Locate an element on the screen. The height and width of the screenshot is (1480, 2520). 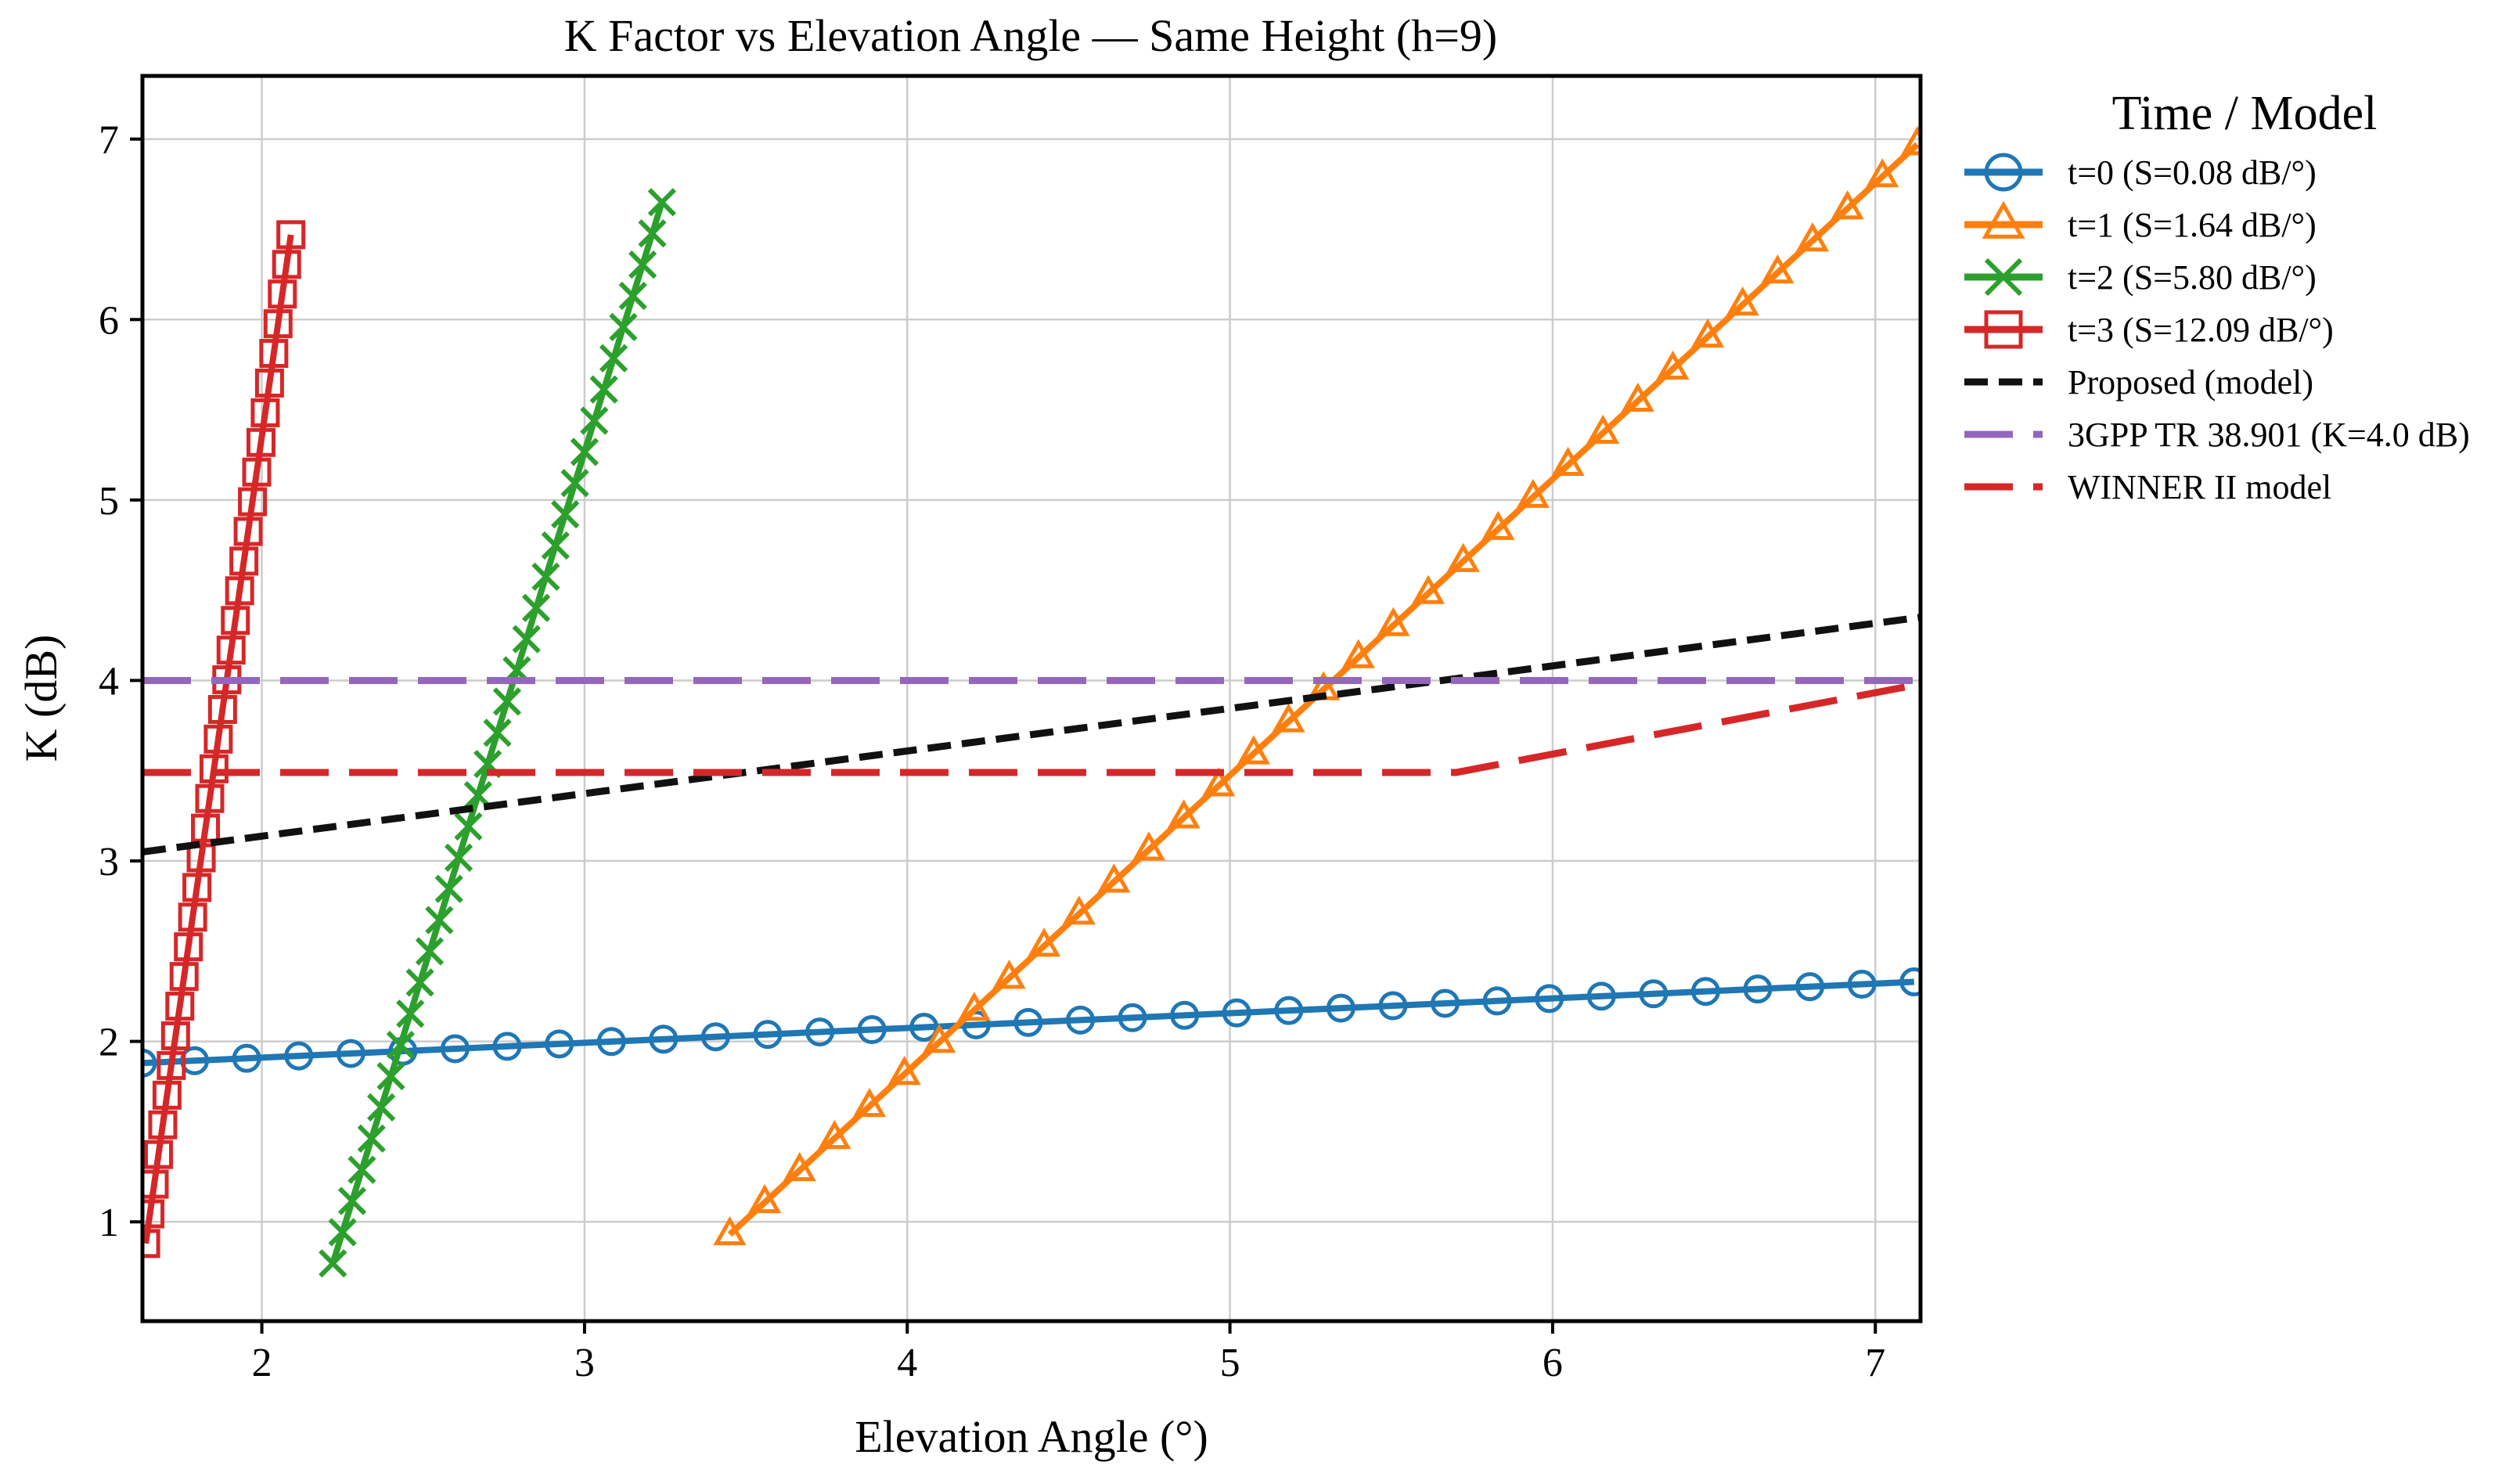
y-tick-label: 6 is located at coordinates (109, 321).